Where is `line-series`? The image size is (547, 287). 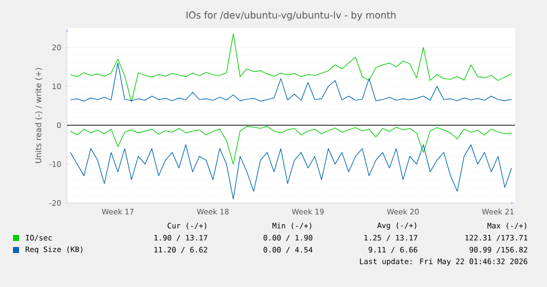
line-series is located at coordinates (291, 82).